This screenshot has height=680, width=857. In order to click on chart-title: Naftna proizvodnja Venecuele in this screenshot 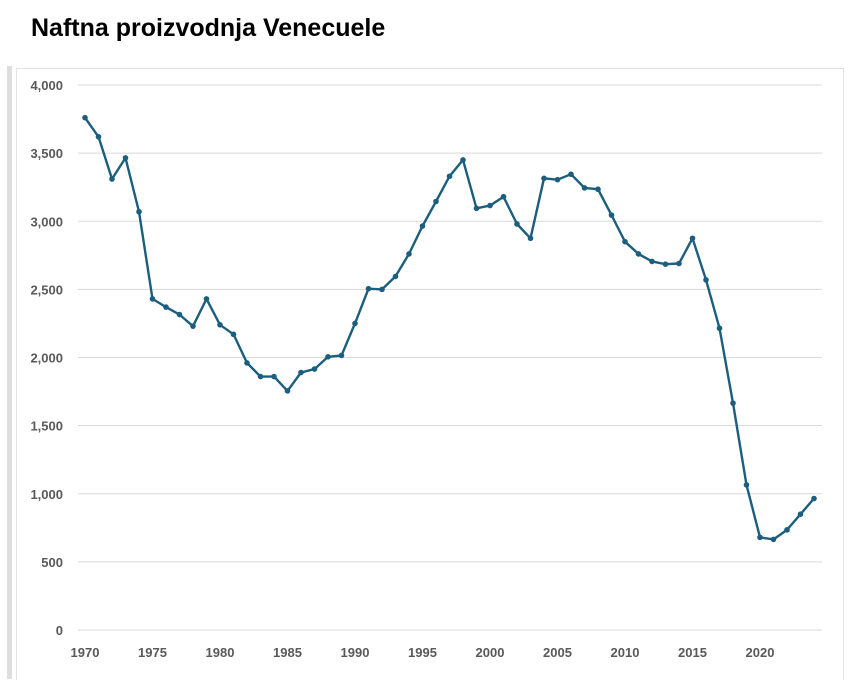, I will do `click(208, 28)`.